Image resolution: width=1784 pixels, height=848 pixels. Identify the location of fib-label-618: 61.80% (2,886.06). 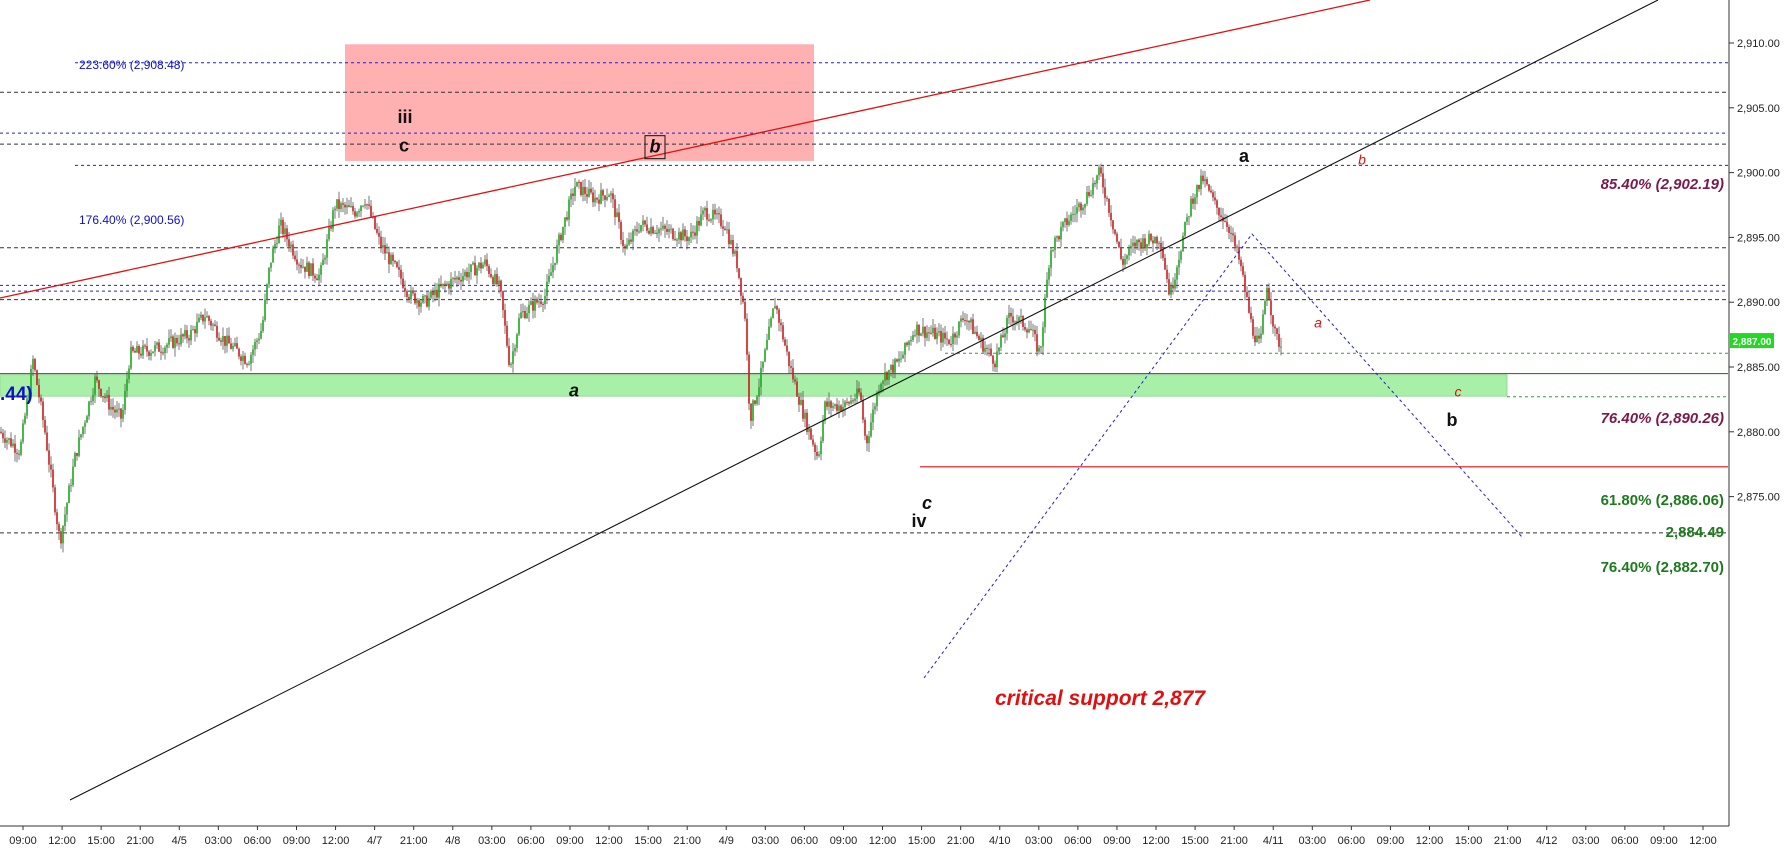
(1662, 500).